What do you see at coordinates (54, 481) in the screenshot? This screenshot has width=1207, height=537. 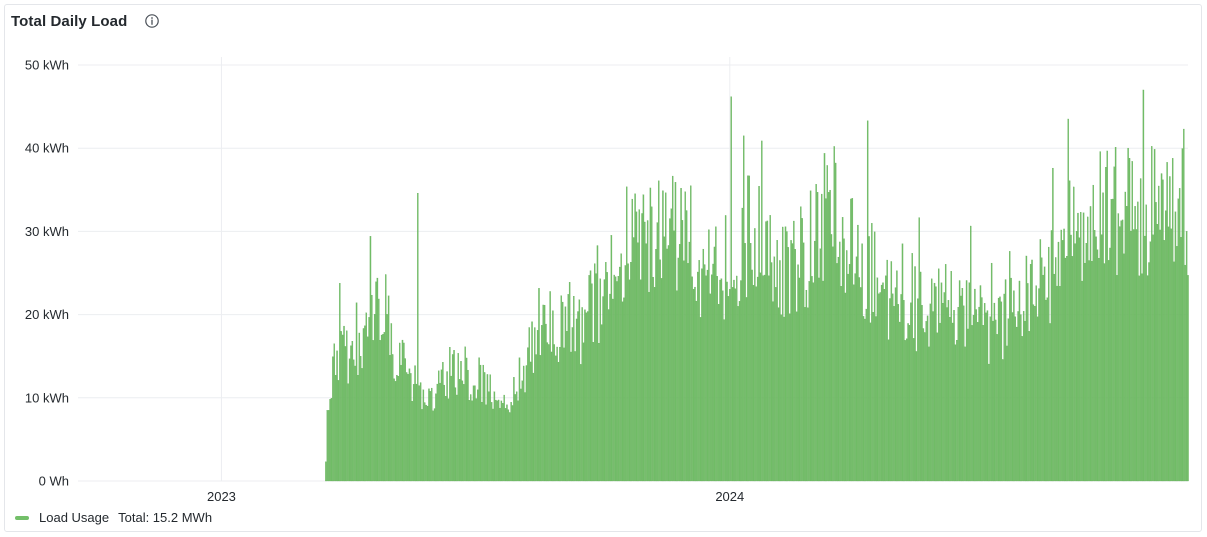 I see `y-tick-label: 0 Wh` at bounding box center [54, 481].